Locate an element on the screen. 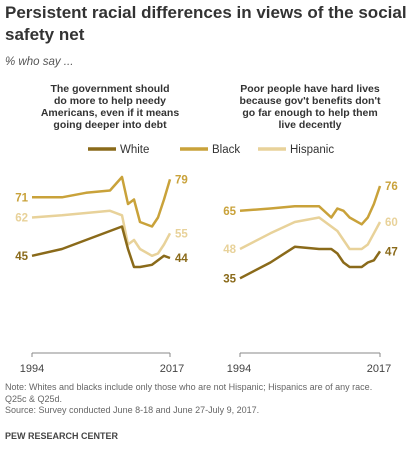  brand-label: PEW RESEARCH CENTER is located at coordinates (62, 436).